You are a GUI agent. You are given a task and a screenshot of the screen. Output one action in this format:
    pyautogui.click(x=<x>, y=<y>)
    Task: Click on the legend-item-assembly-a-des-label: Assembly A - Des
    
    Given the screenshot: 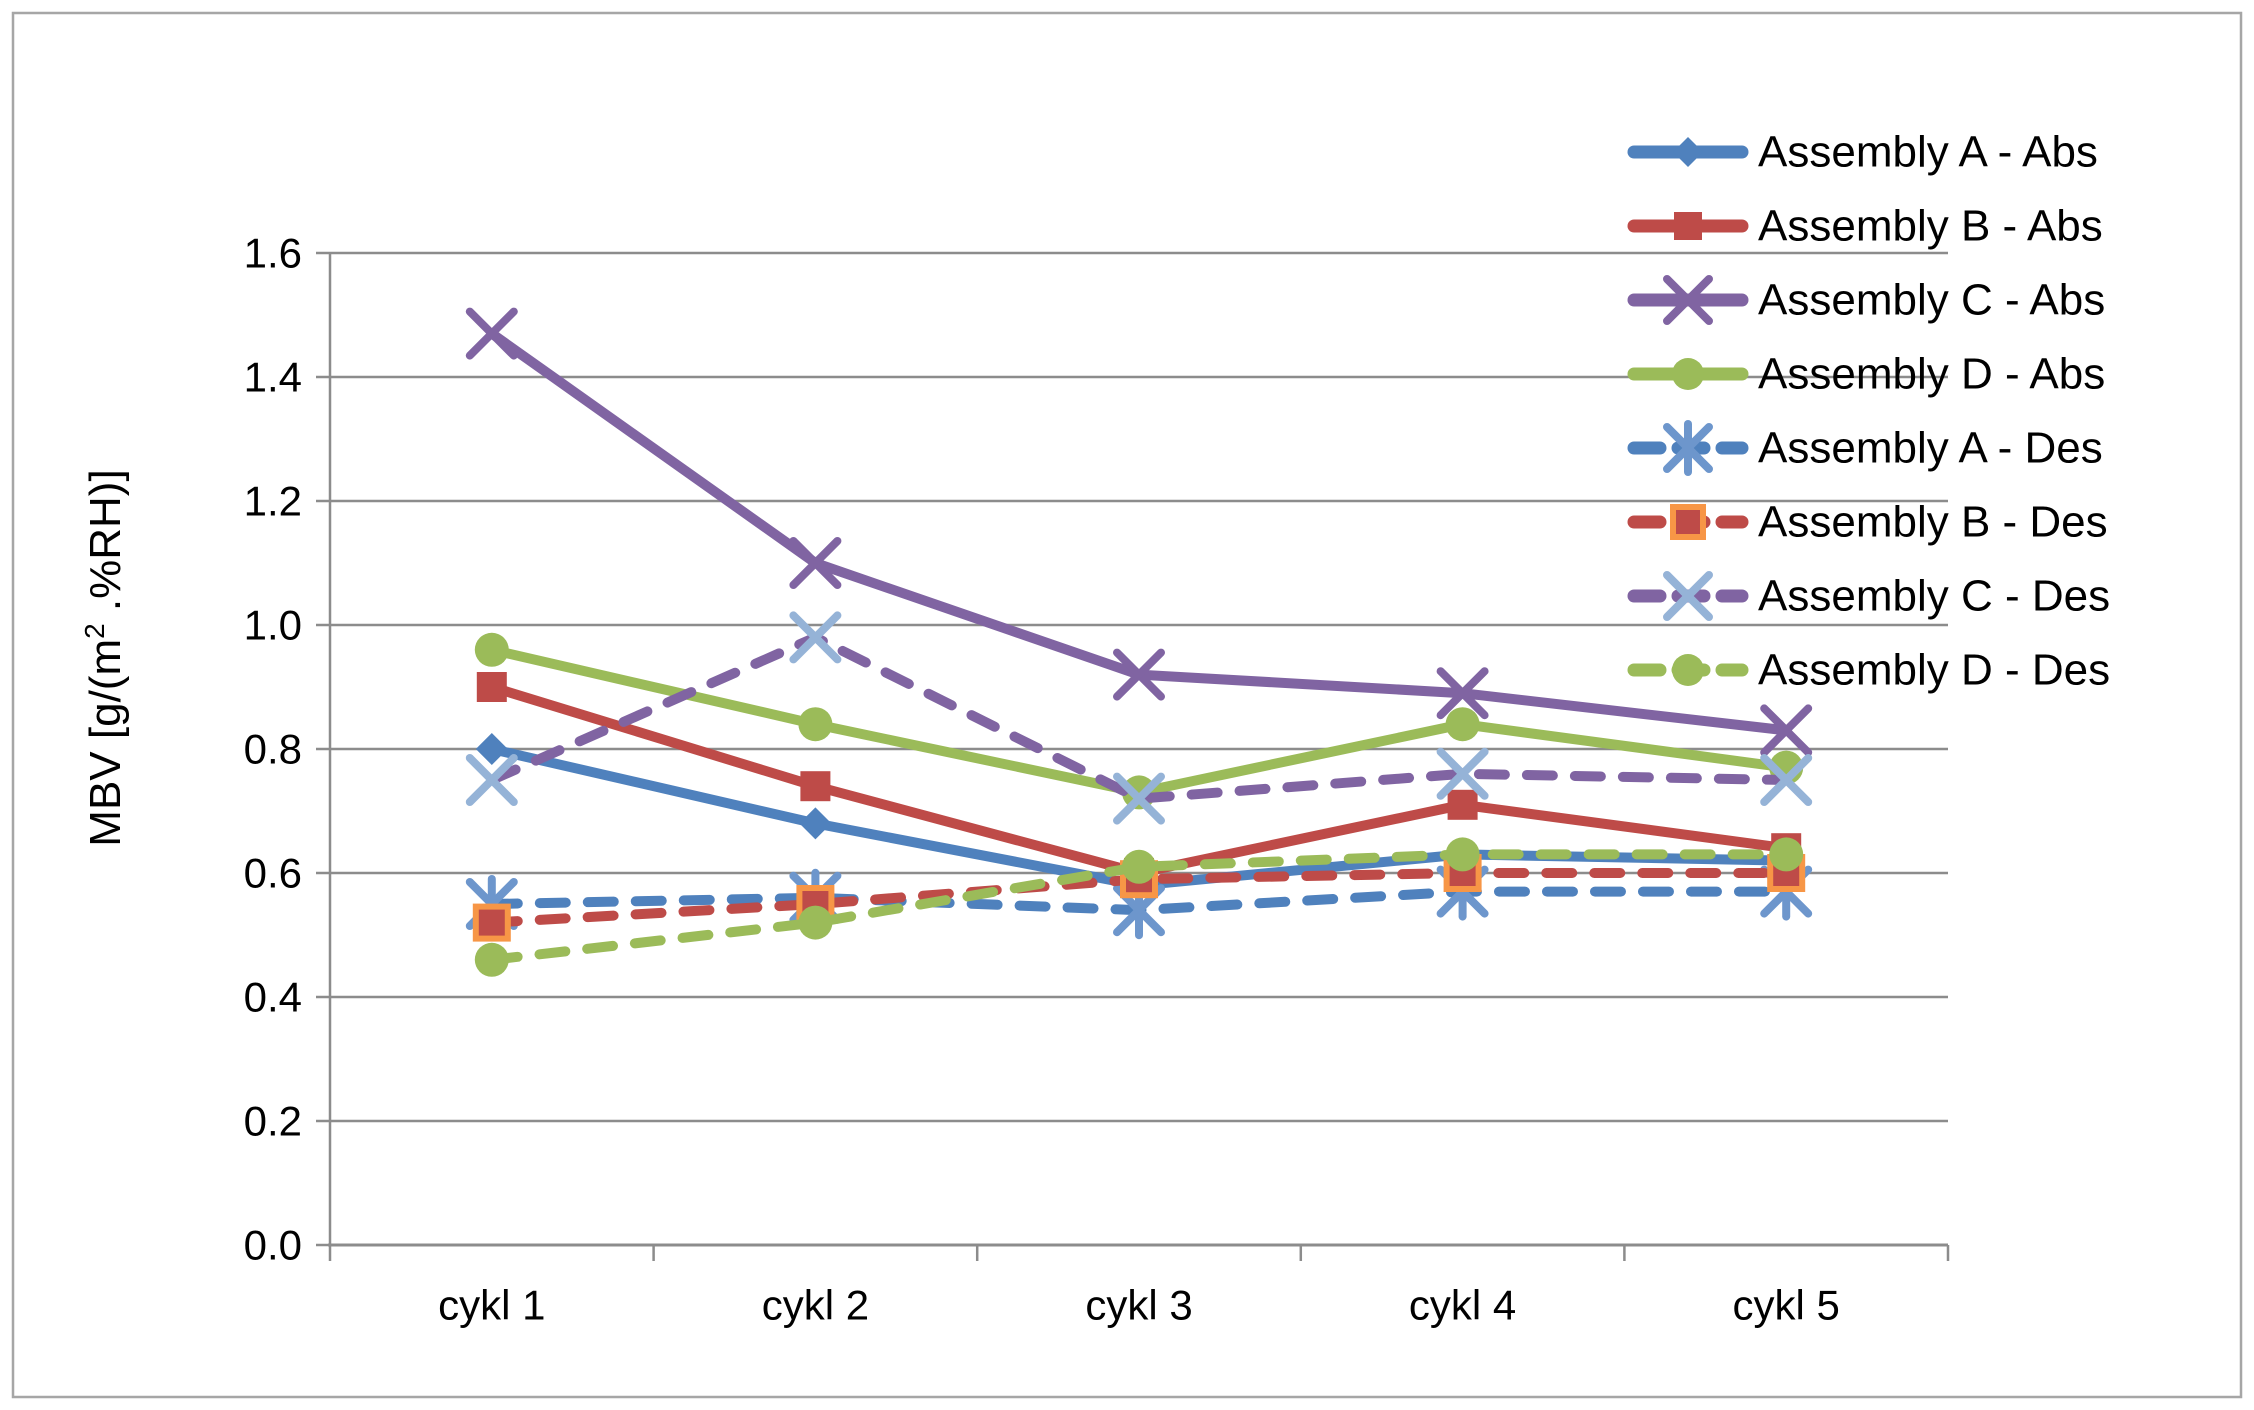 What is the action you would take?
    pyautogui.click(x=1930, y=448)
    